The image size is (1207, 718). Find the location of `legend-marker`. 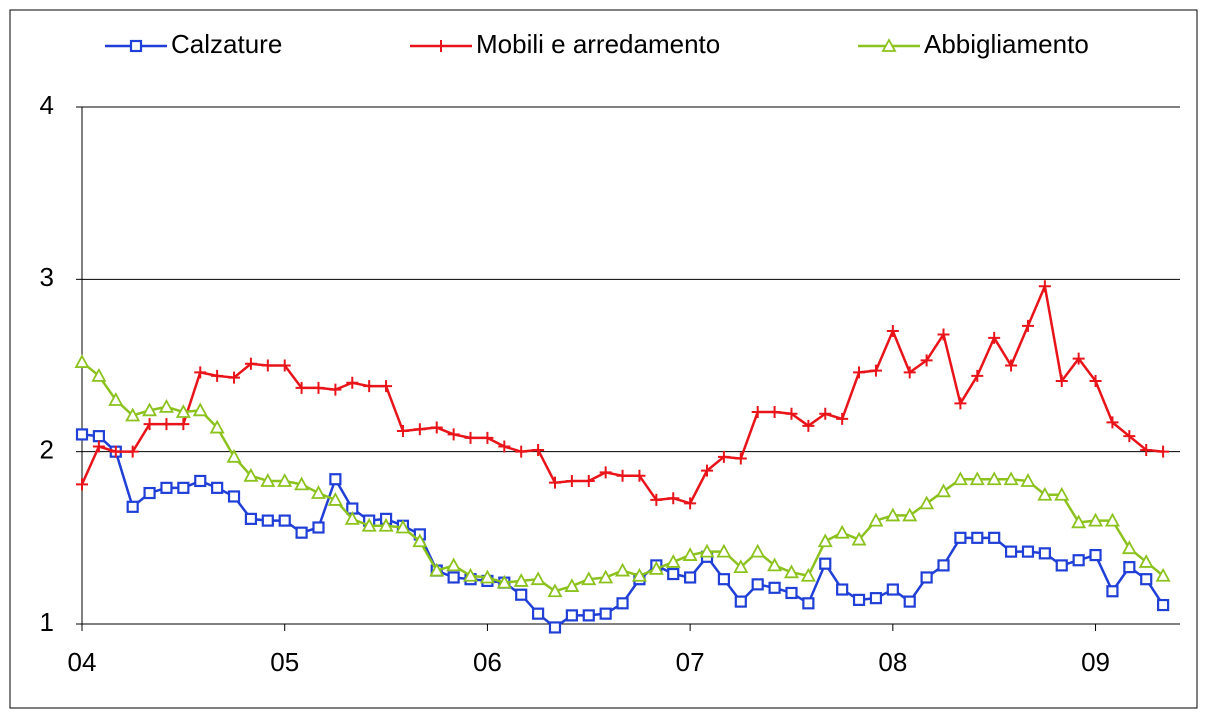

legend-marker is located at coordinates (136, 46).